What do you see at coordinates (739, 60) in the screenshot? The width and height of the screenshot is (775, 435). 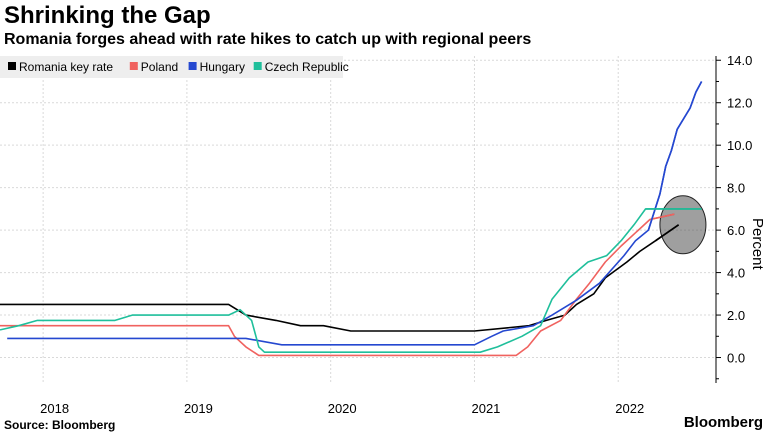 I see `y-tick-label: 14.0` at bounding box center [739, 60].